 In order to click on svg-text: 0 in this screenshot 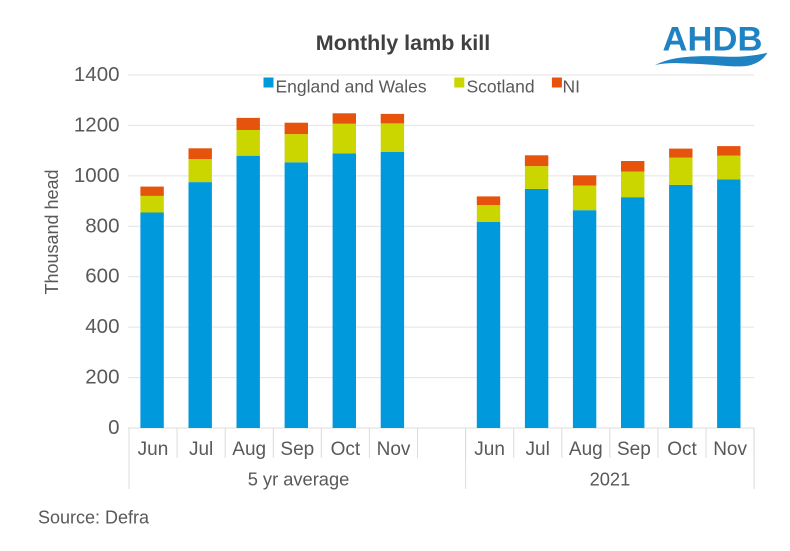, I will do `click(113, 427)`.